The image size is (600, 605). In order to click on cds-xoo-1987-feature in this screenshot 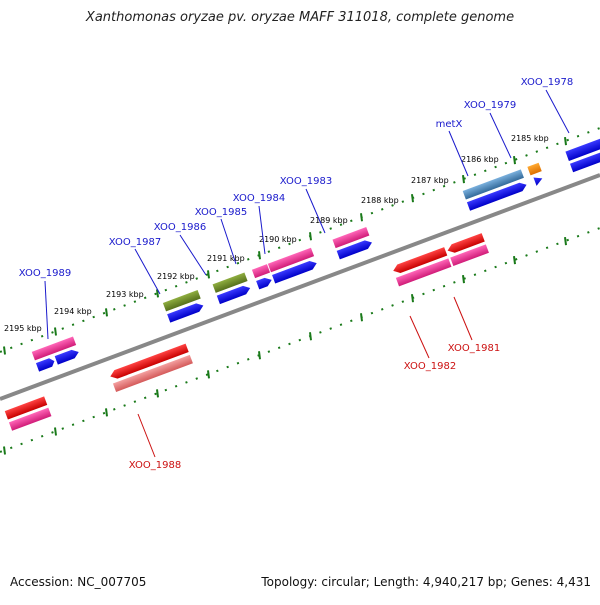, I will do `click(186, 312)`.